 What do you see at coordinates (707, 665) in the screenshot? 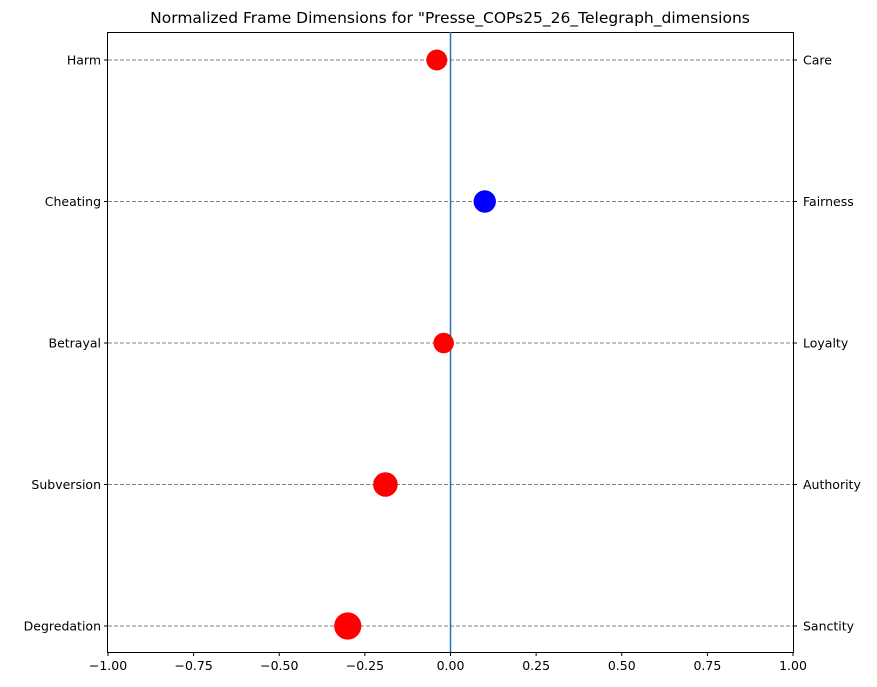
I see `x-tick-label: 0.75` at bounding box center [707, 665].